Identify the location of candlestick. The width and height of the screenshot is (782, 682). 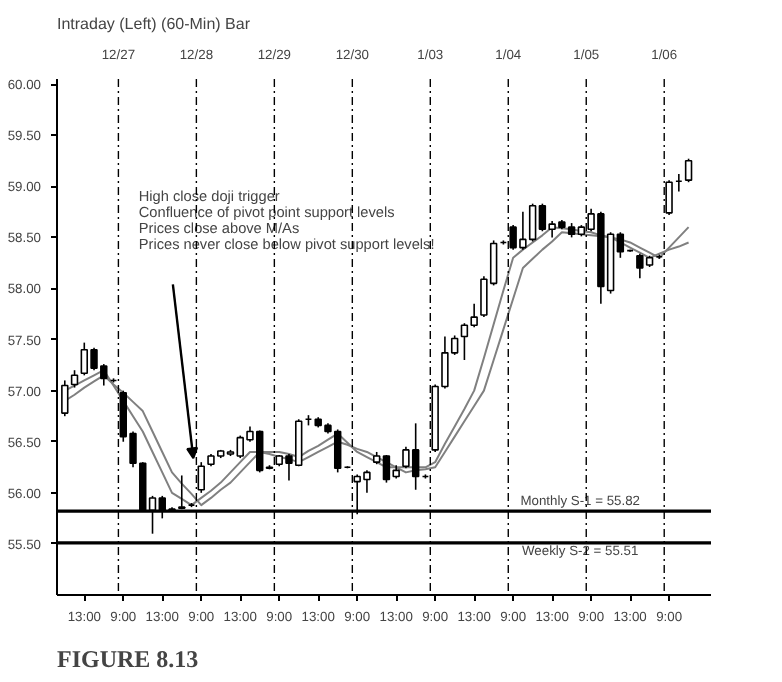
(688, 170).